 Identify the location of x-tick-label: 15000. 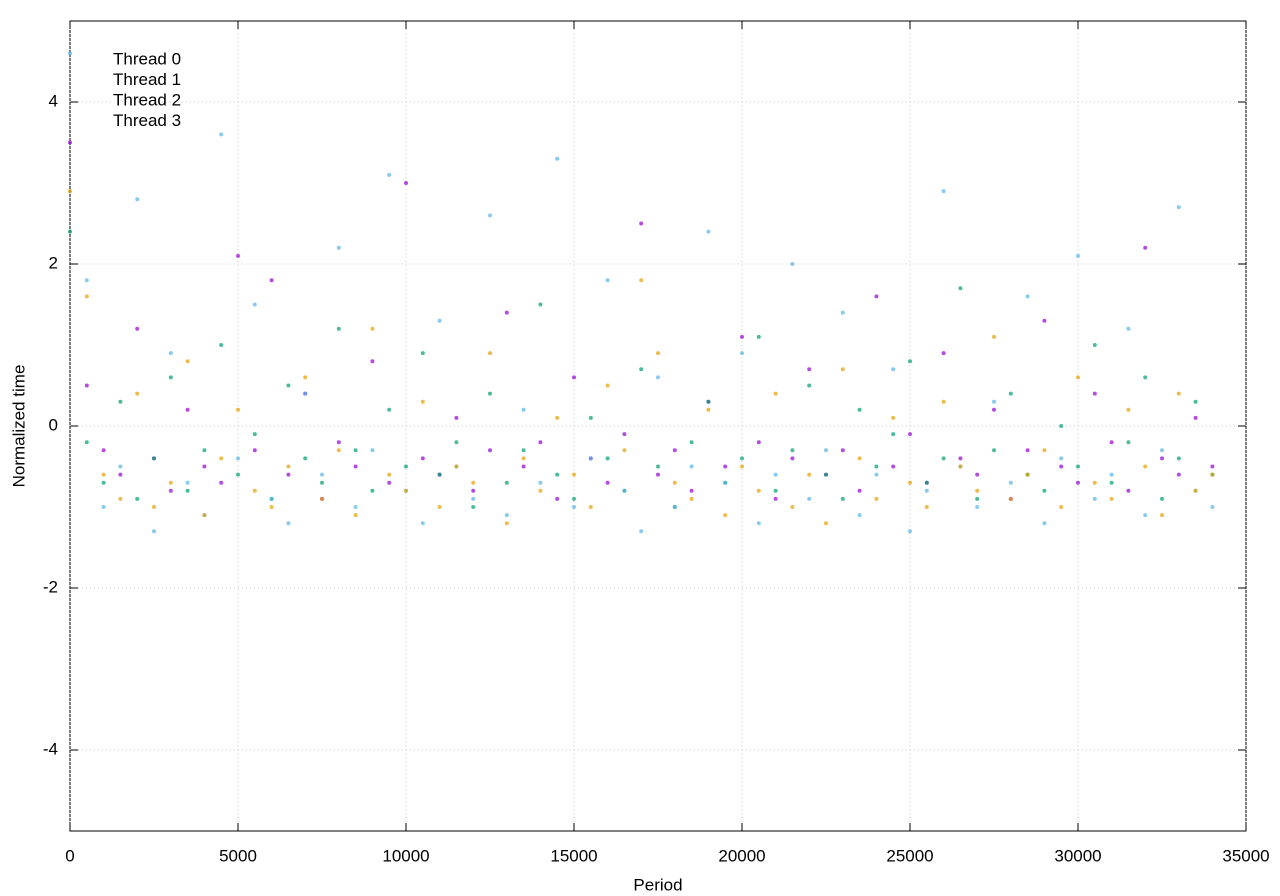
(573, 855).